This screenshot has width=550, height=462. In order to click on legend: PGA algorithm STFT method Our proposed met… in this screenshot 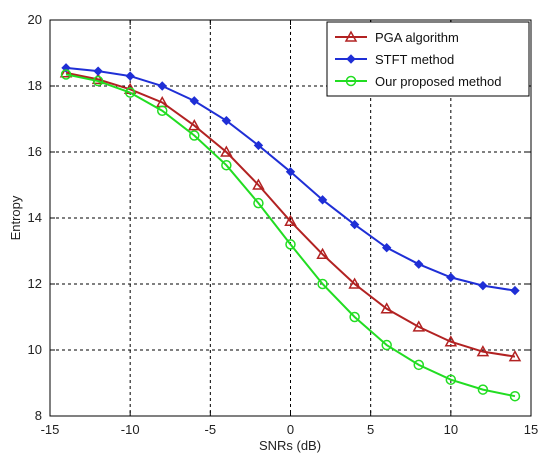, I will do `click(428, 59)`.